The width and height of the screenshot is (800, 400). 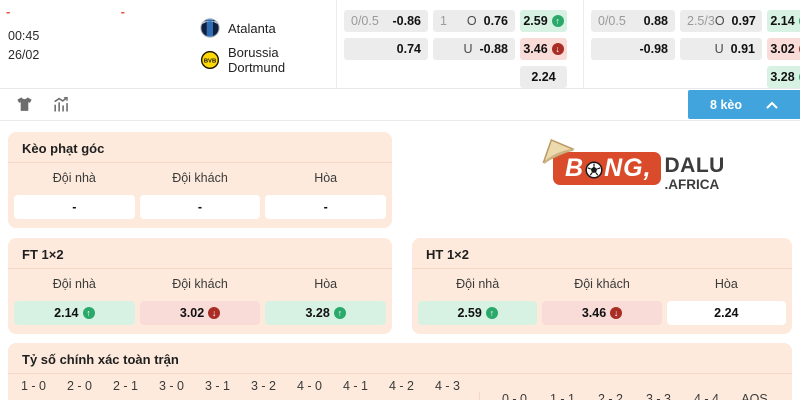 I want to click on odds-cell: 3.28, so click(x=325, y=313).